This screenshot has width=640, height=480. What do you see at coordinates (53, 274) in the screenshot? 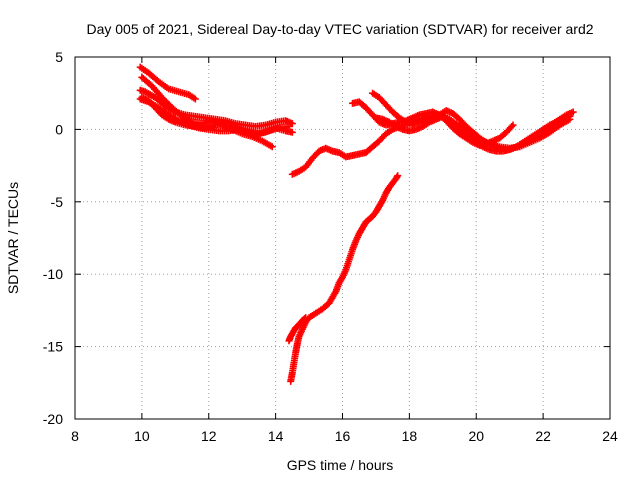
I see `y-tick-label: -10` at bounding box center [53, 274].